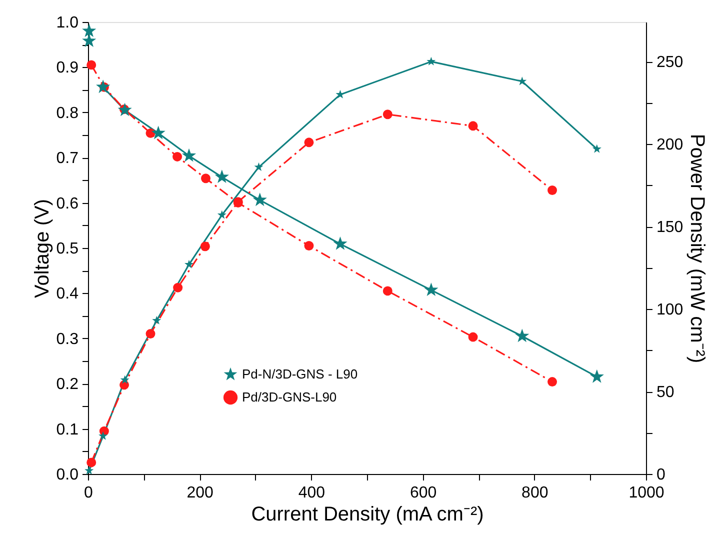 The width and height of the screenshot is (723, 541). Describe the element at coordinates (646, 493) in the screenshot. I see `x-tick-label: 1000` at that location.